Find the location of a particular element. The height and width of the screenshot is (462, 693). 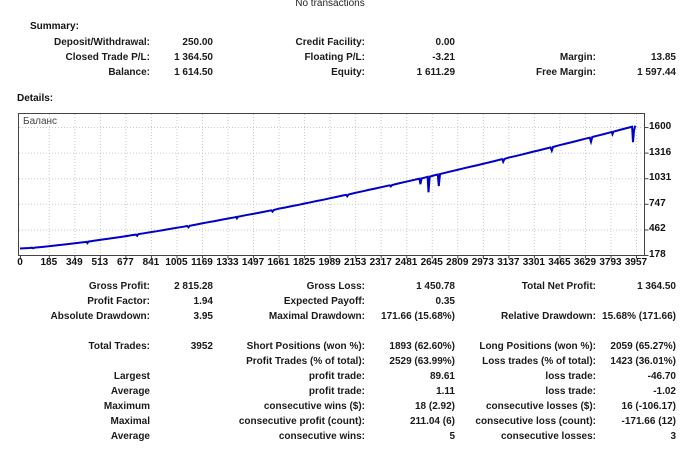

stat-value: 211.04 (6) is located at coordinates (432, 421).